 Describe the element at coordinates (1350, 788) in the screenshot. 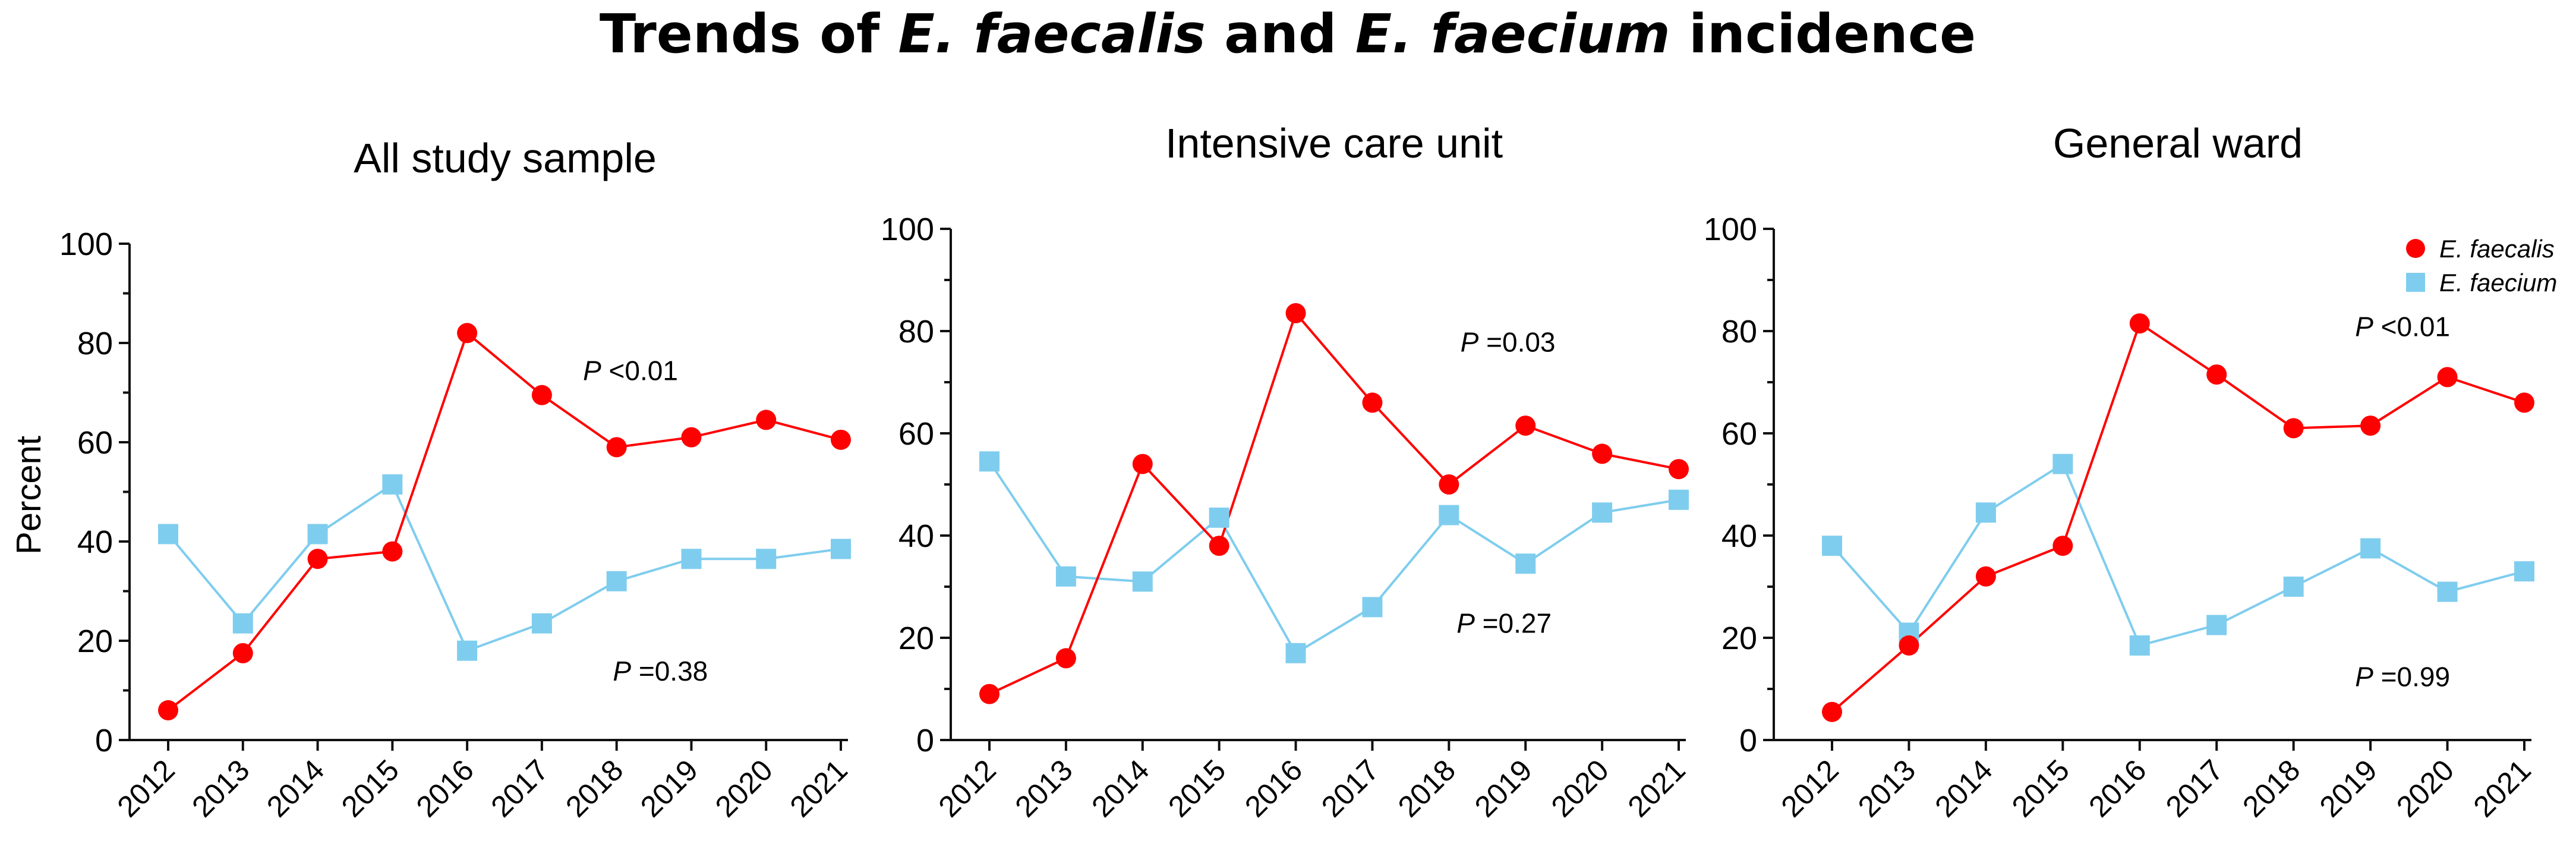

I see `x-tick-label: 2017` at that location.